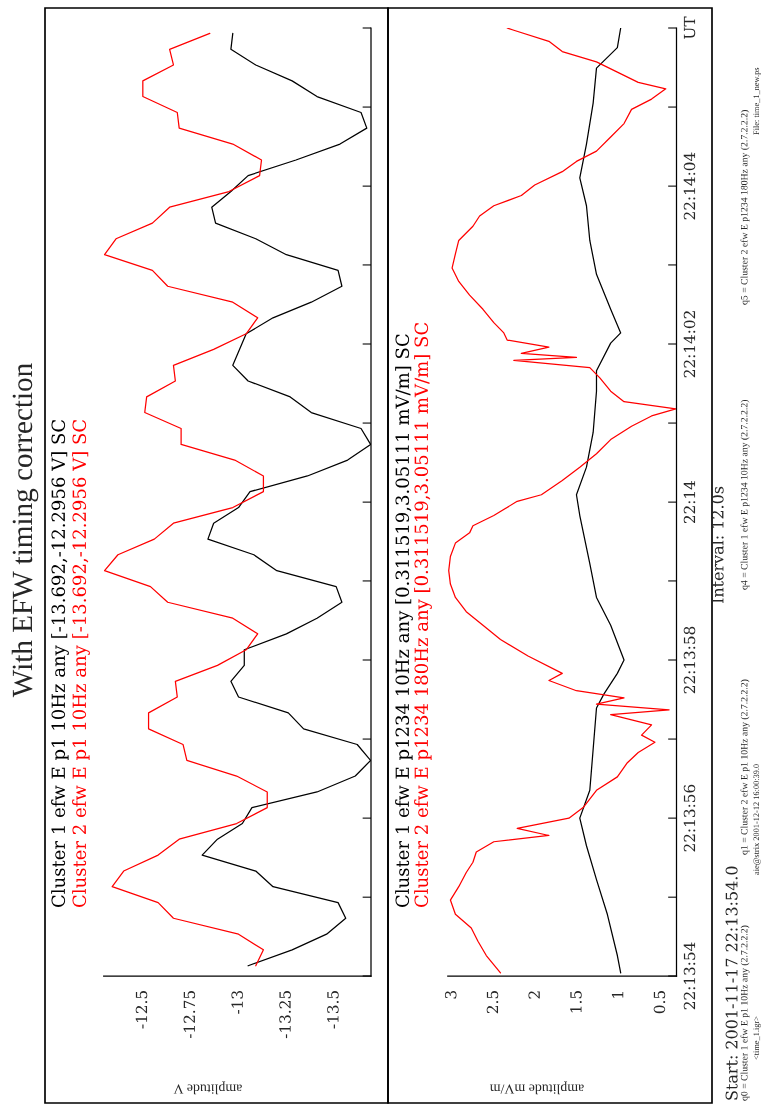 The height and width of the screenshot is (1111, 765). I want to click on text: Cluster 1 efw E p1234 10Hz any [0.311519,3.05111 mV/m] SC, so click(404, 620).